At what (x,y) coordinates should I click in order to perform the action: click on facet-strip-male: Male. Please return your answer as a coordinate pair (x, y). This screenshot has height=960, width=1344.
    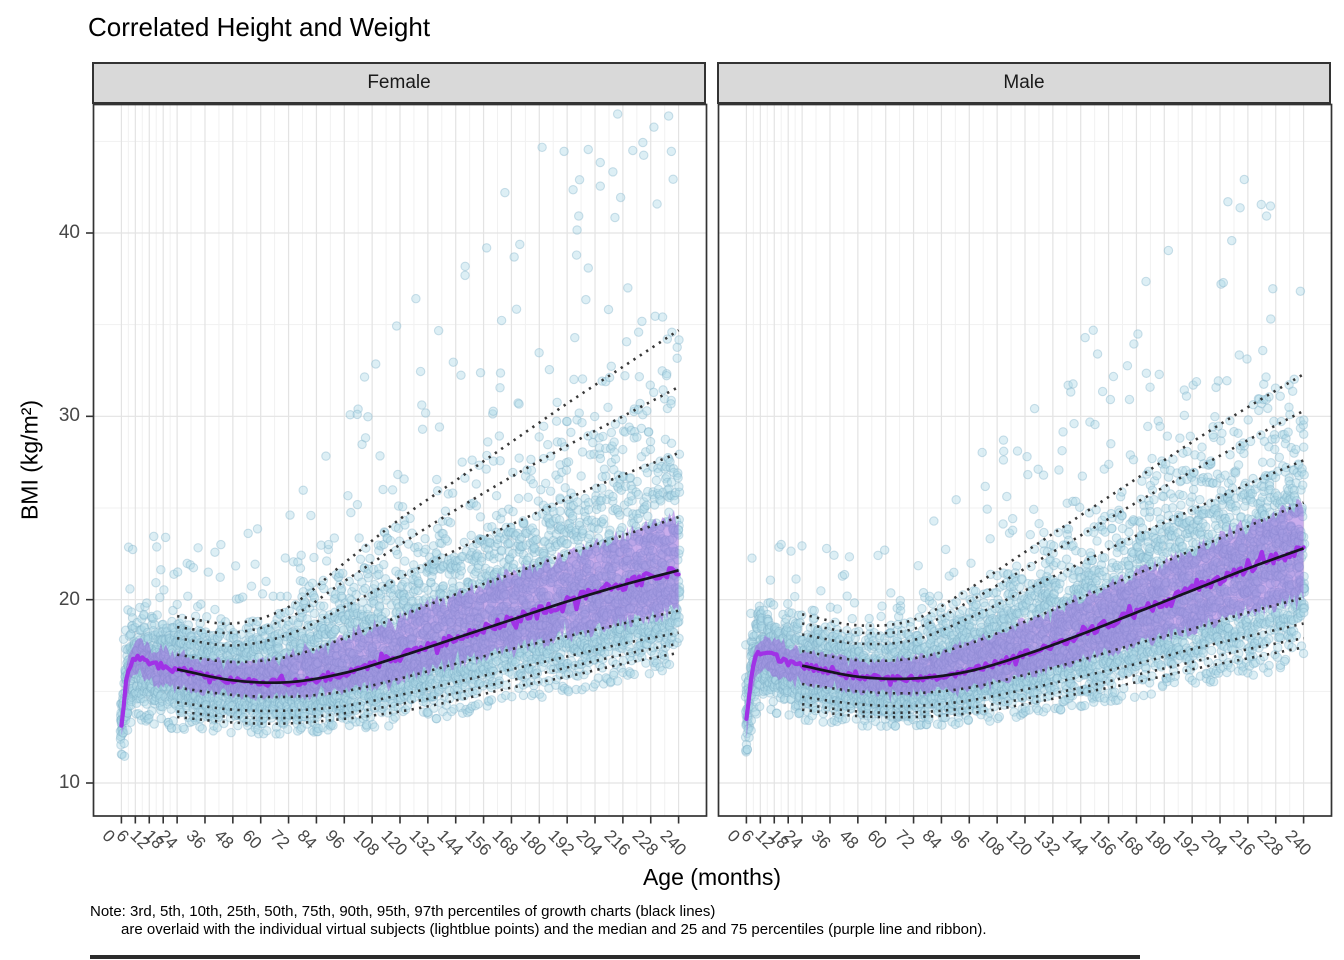
    Looking at the image, I should click on (1024, 83).